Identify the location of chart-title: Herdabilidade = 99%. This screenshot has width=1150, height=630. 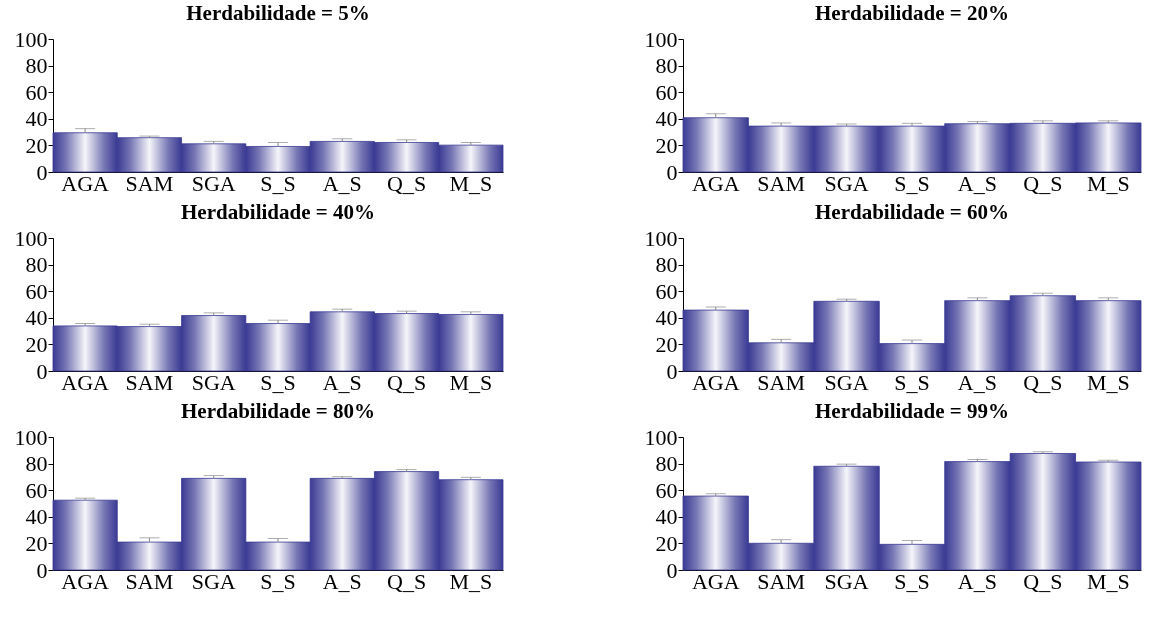
(912, 411).